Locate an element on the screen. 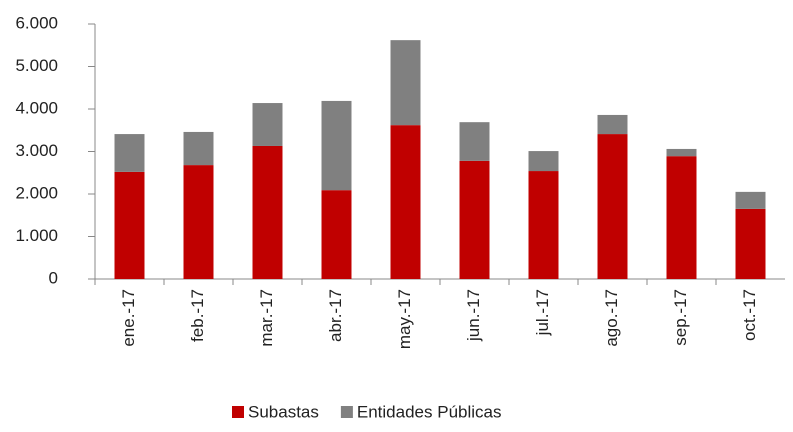 This screenshot has width=793, height=432. x-tick-label: may.-17 is located at coordinates (404, 319).